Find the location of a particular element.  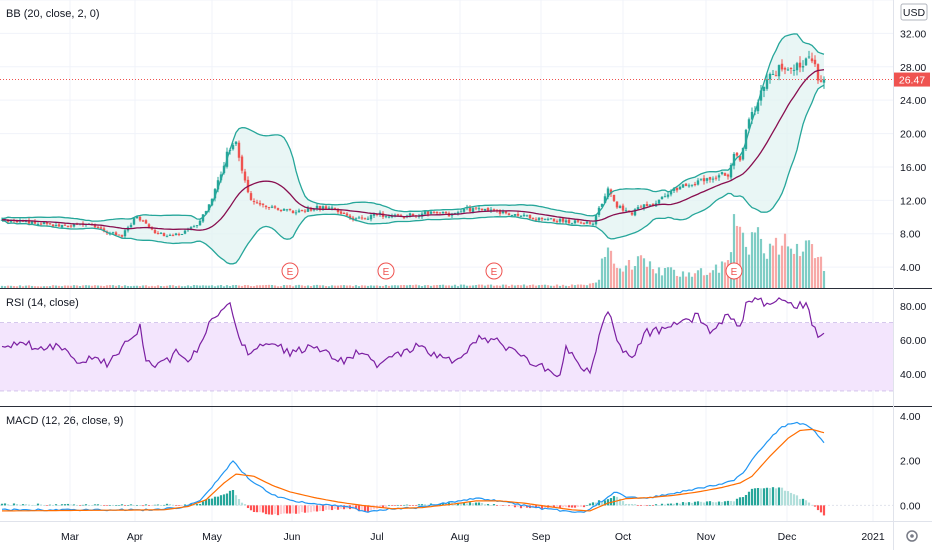

gear-icon is located at coordinates (912, 536).